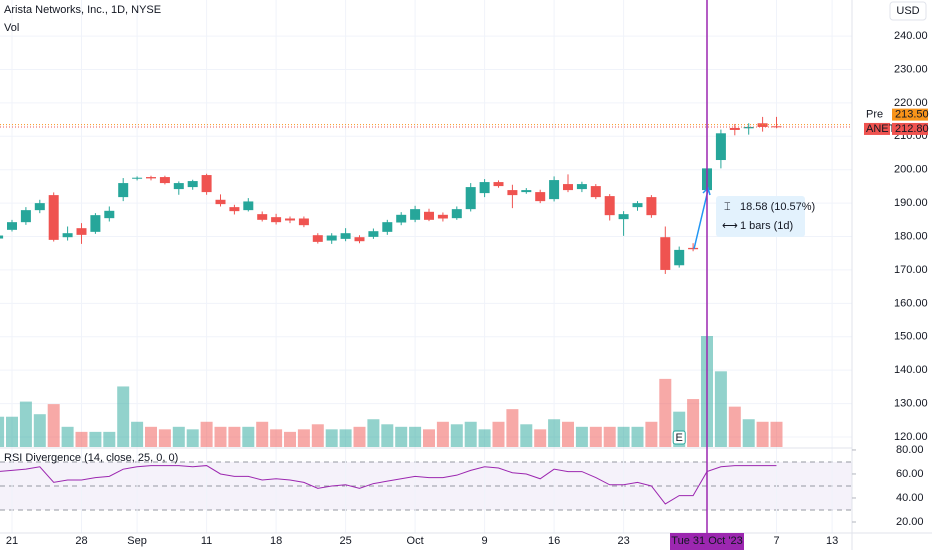  I want to click on x-tick-label: 9, so click(485, 541).